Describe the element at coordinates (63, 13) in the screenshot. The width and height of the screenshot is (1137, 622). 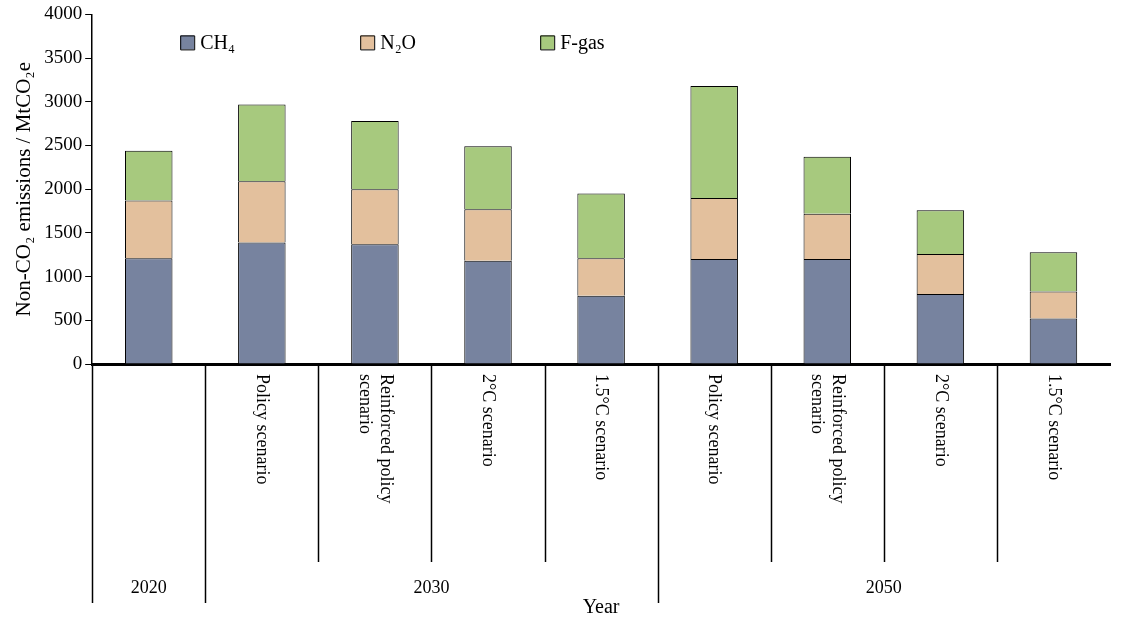
I see `y-tick-label: 4000` at that location.